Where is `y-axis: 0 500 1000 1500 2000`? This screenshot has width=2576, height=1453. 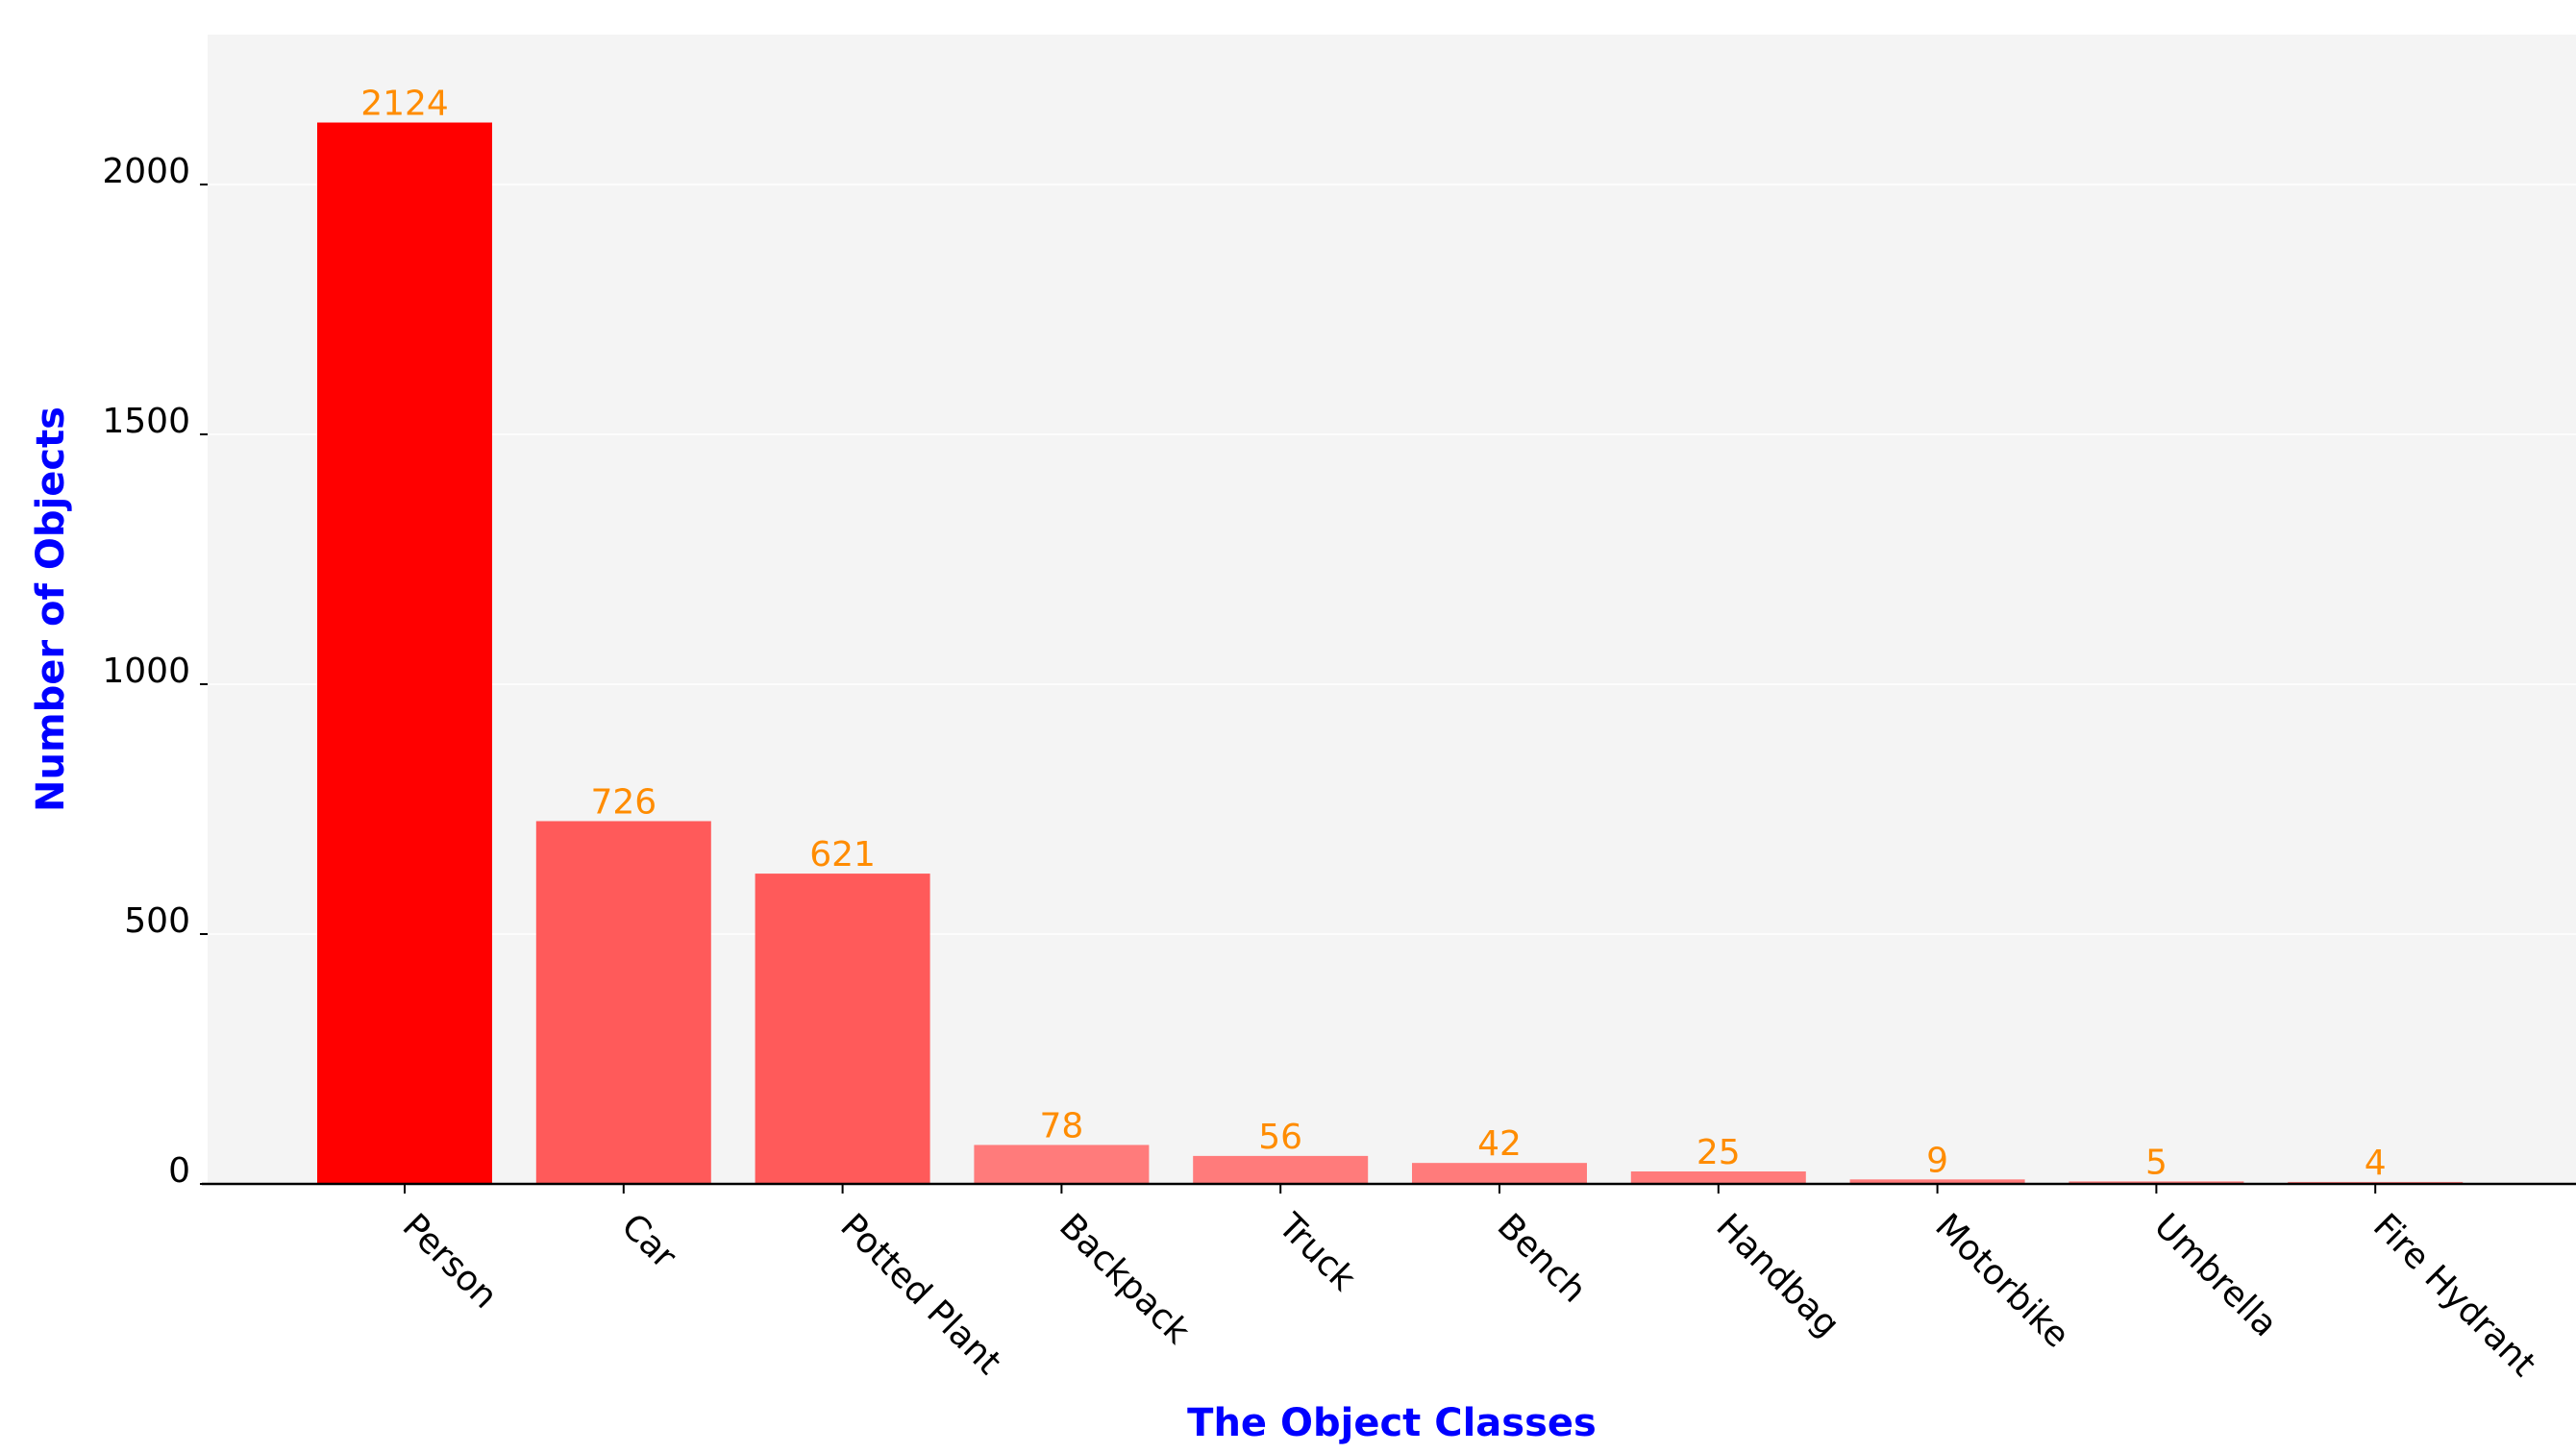 y-axis: 0 500 1000 1500 2000 is located at coordinates (155, 671).